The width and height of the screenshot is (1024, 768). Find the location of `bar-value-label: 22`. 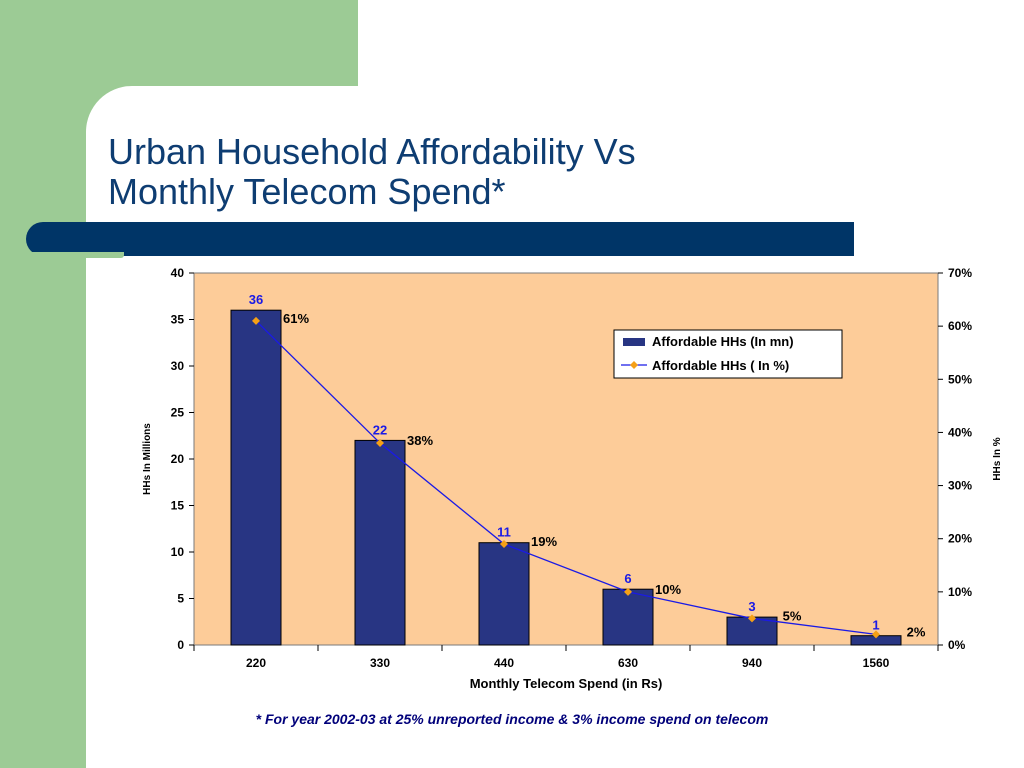

bar-value-label: 22 is located at coordinates (380, 429).